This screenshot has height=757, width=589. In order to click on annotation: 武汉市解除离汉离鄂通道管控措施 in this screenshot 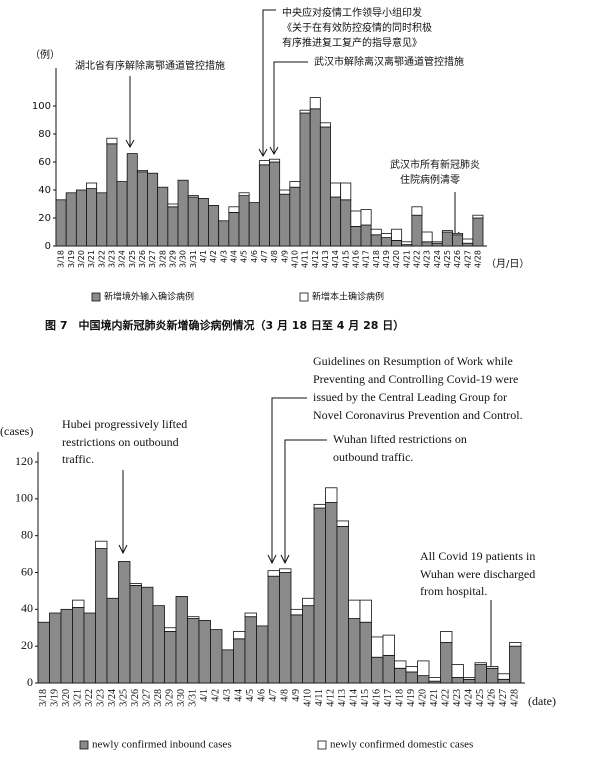, I will do `click(389, 61)`.